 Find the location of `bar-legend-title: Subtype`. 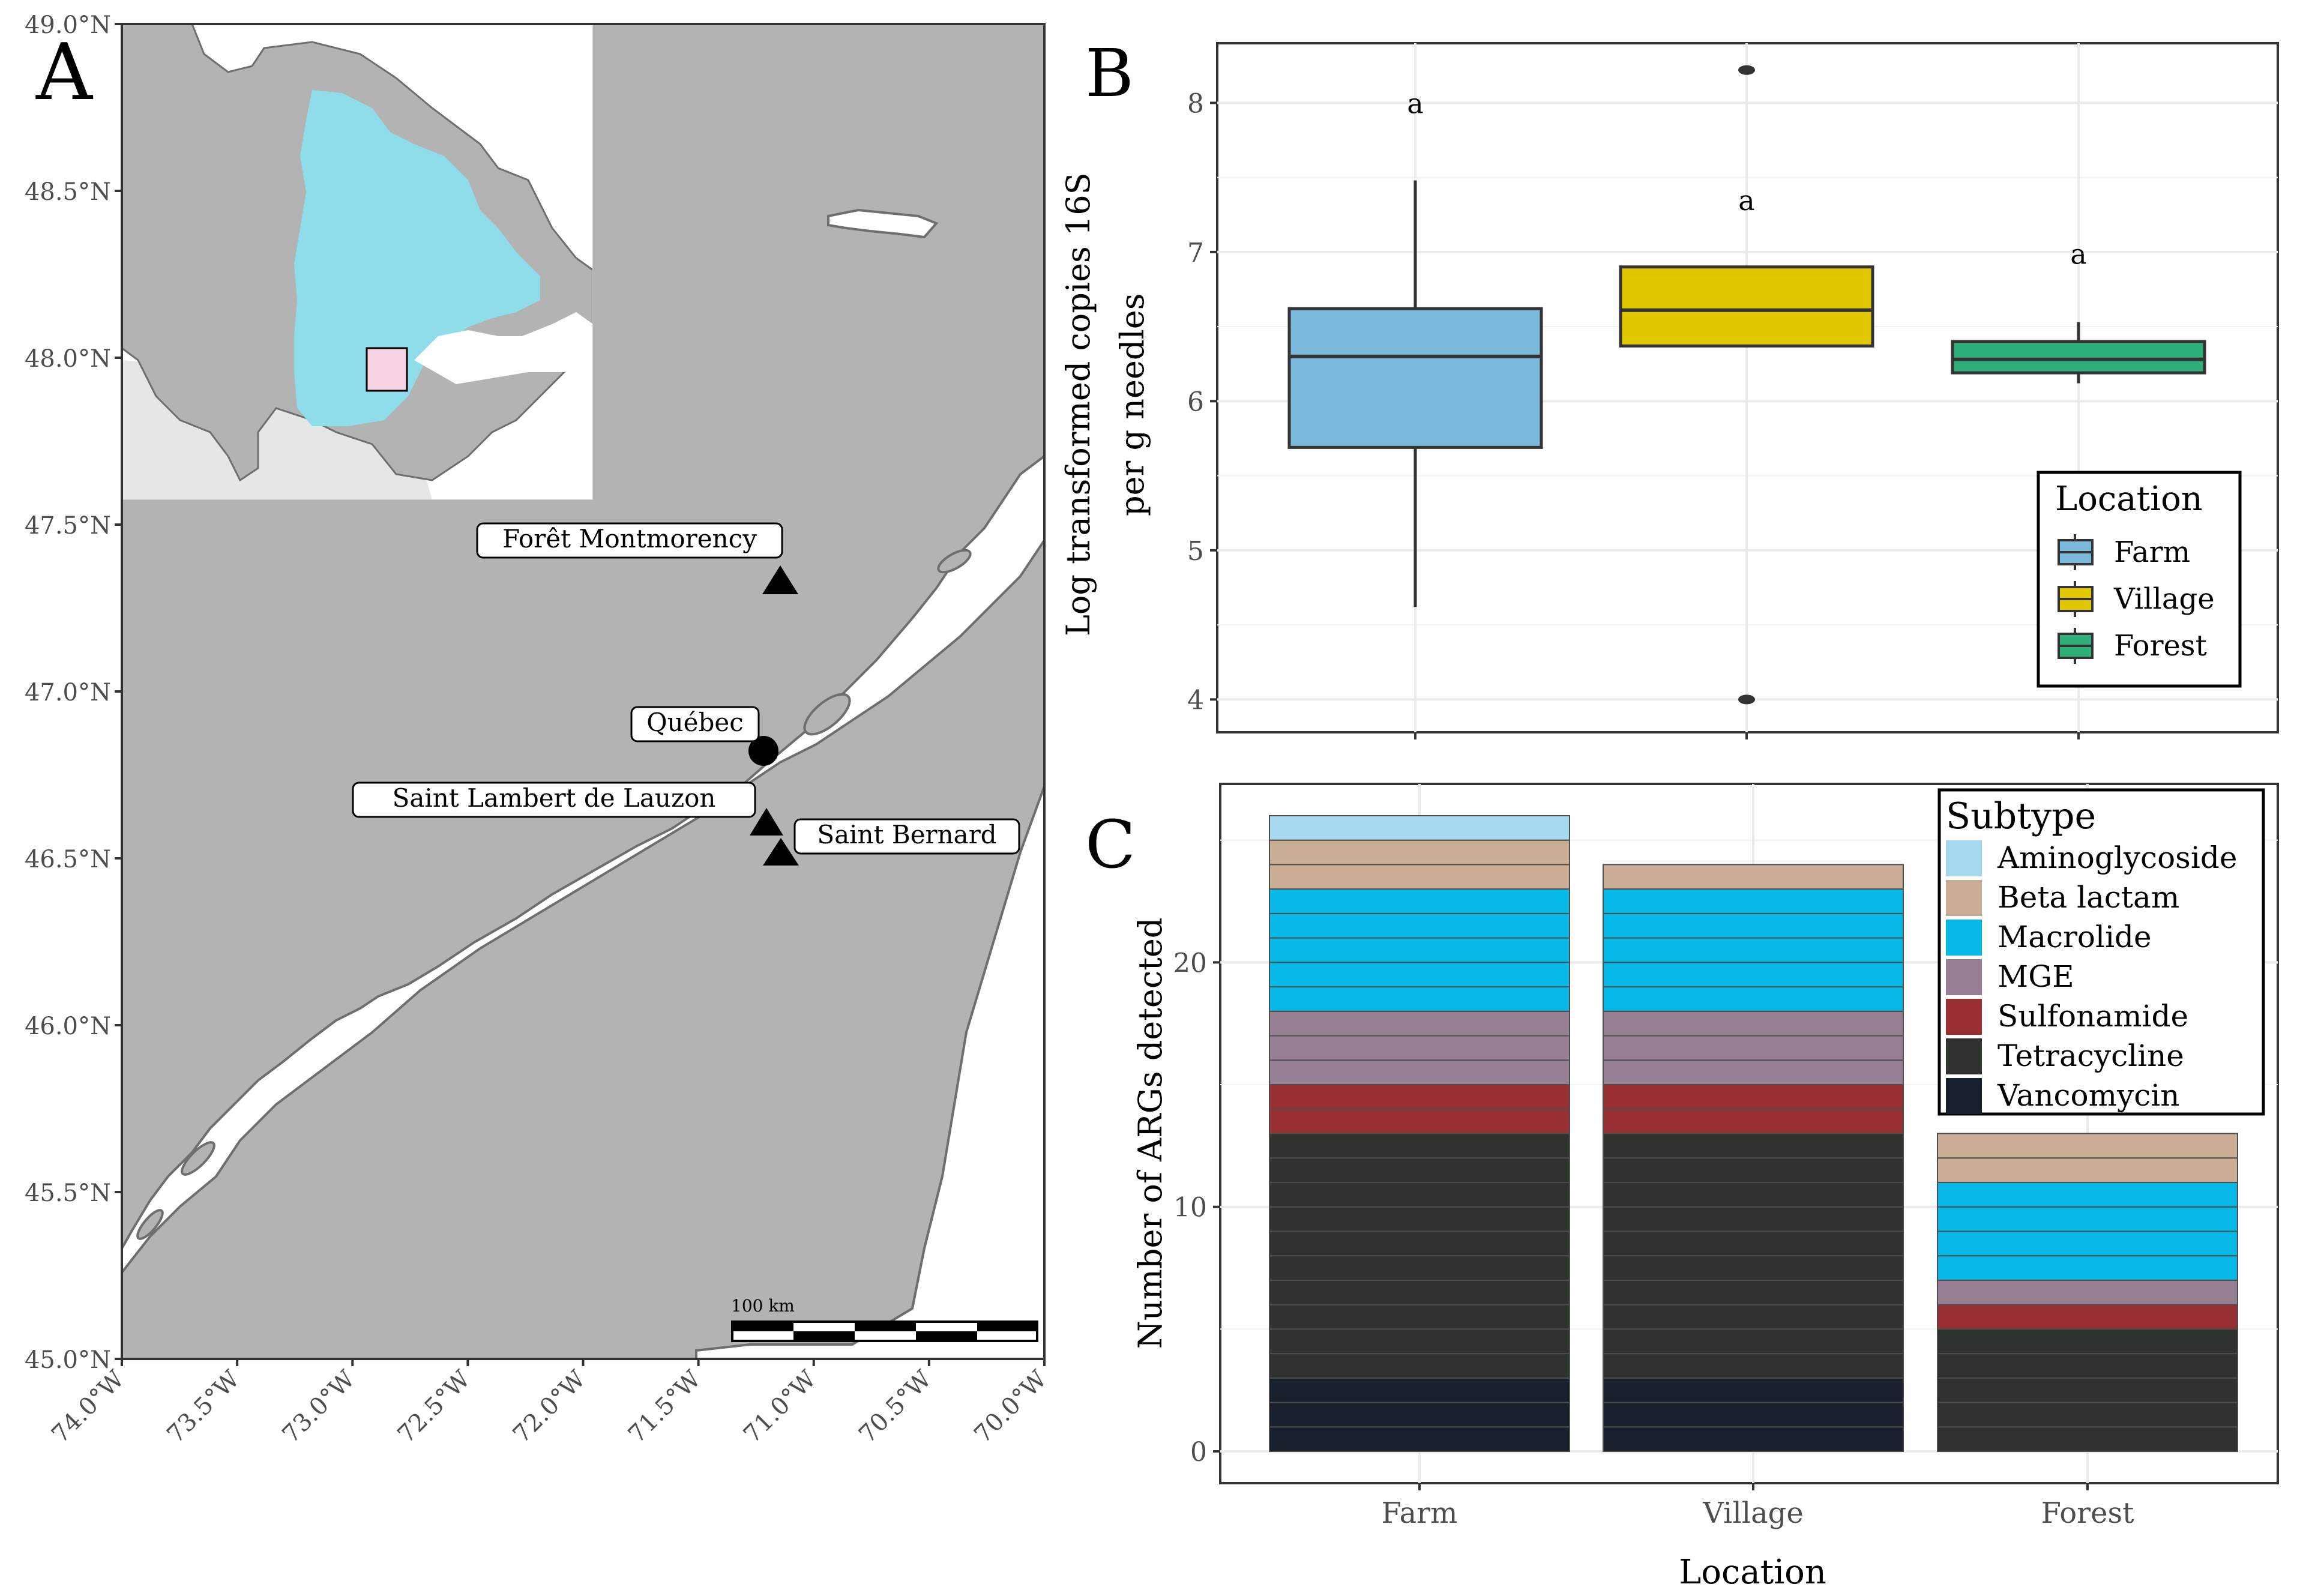

bar-legend-title: Subtype is located at coordinates (2021, 816).